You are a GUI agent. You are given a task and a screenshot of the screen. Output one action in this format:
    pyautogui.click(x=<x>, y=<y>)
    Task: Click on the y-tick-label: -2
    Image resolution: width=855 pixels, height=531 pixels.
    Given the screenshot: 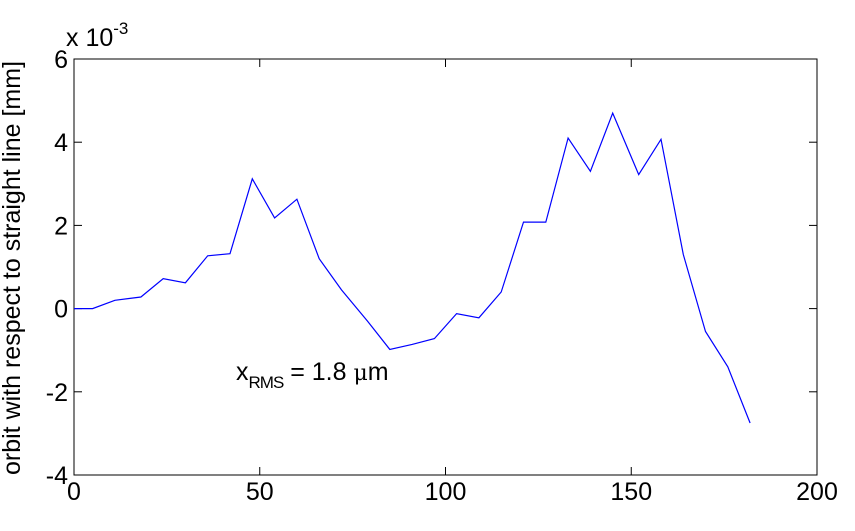 What is the action you would take?
    pyautogui.click(x=57, y=393)
    